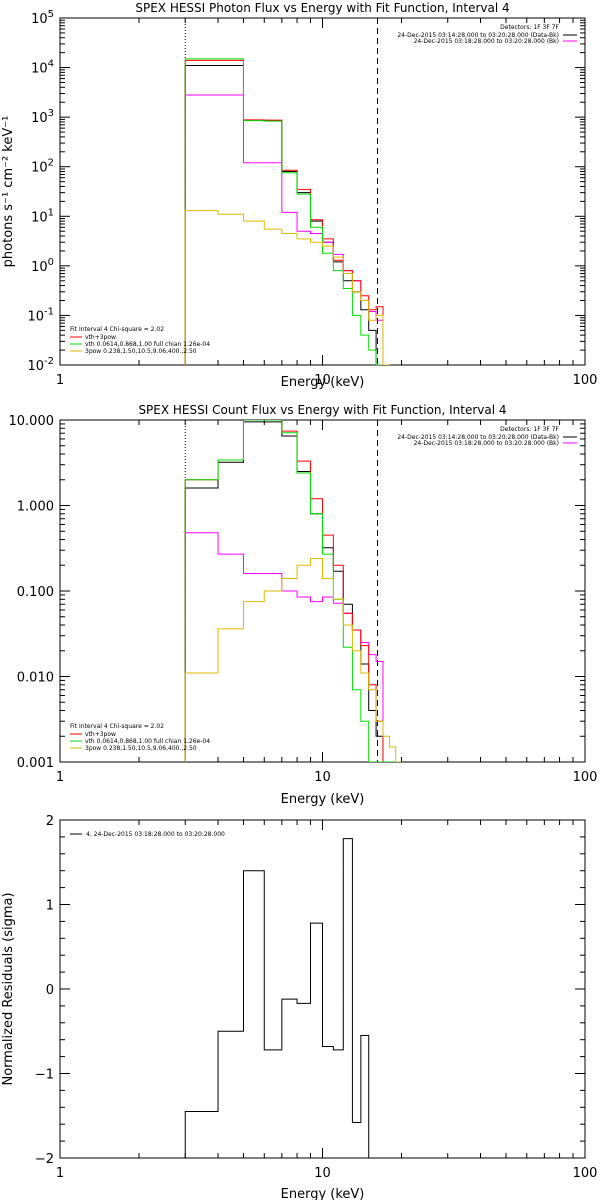 The width and height of the screenshot is (600, 1204). I want to click on y-tick-exponent: 3, so click(51, 113).